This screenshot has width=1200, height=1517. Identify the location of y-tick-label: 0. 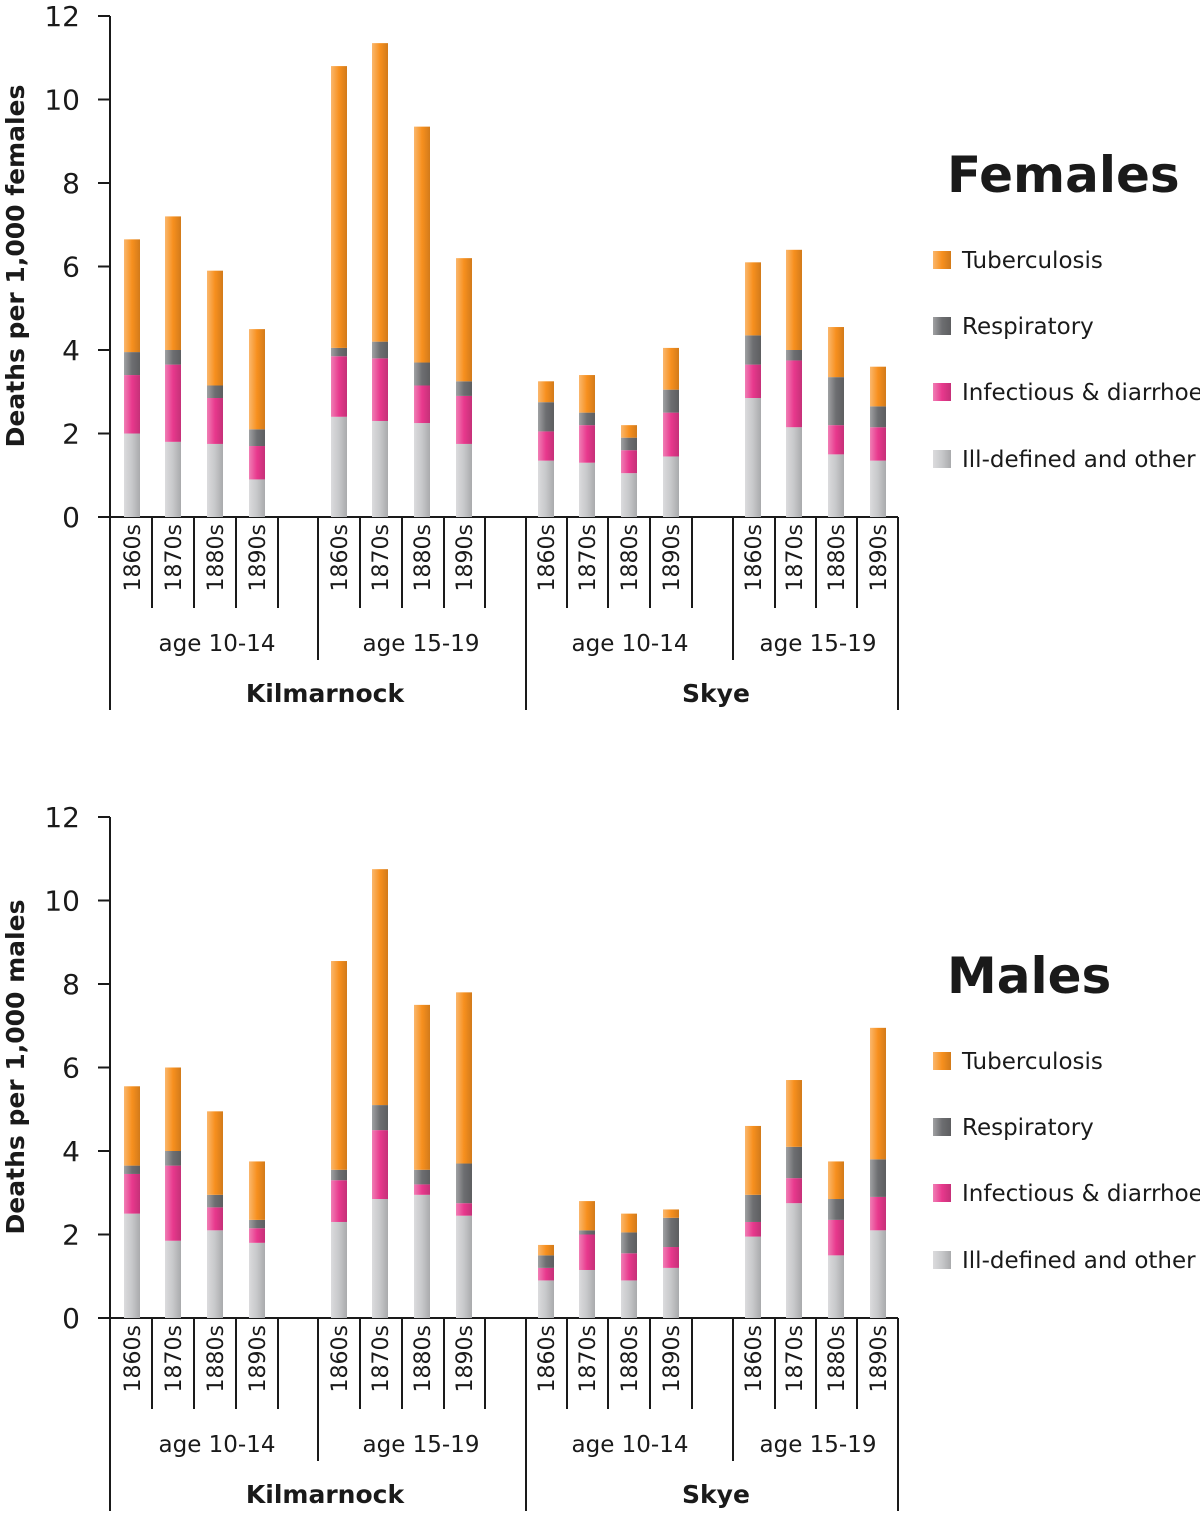
(71, 1318).